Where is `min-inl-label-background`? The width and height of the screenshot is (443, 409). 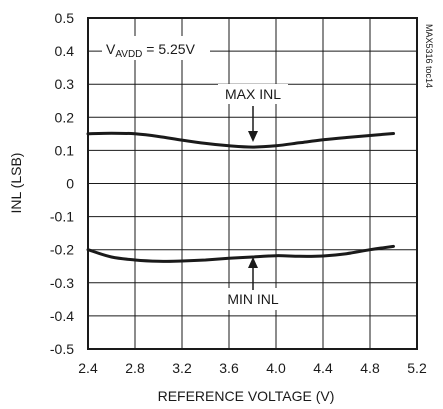
min-inl-label-background is located at coordinates (253, 299).